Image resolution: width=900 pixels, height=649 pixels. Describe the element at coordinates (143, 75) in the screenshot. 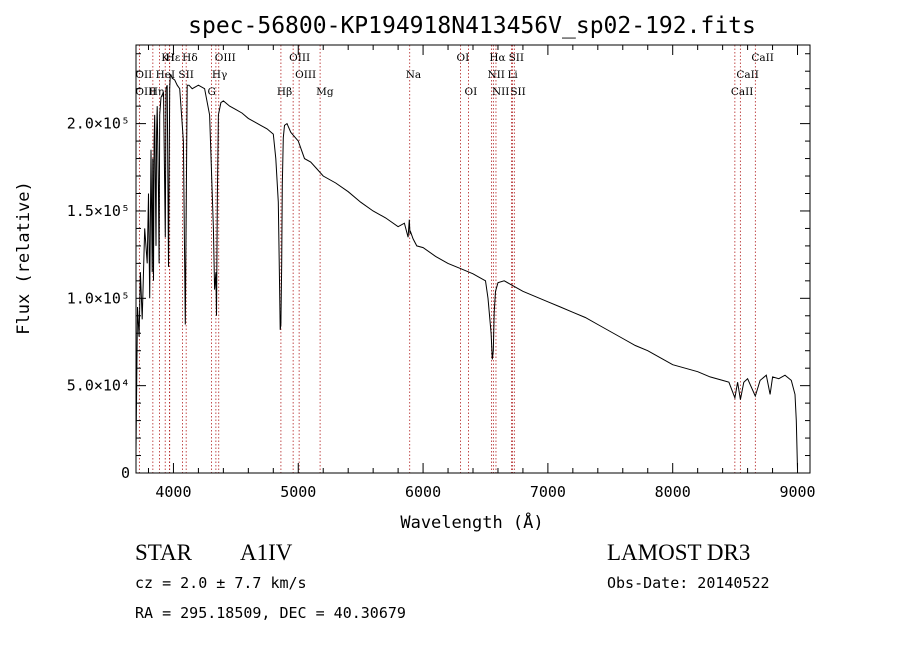

I see `line-label: OII` at that location.